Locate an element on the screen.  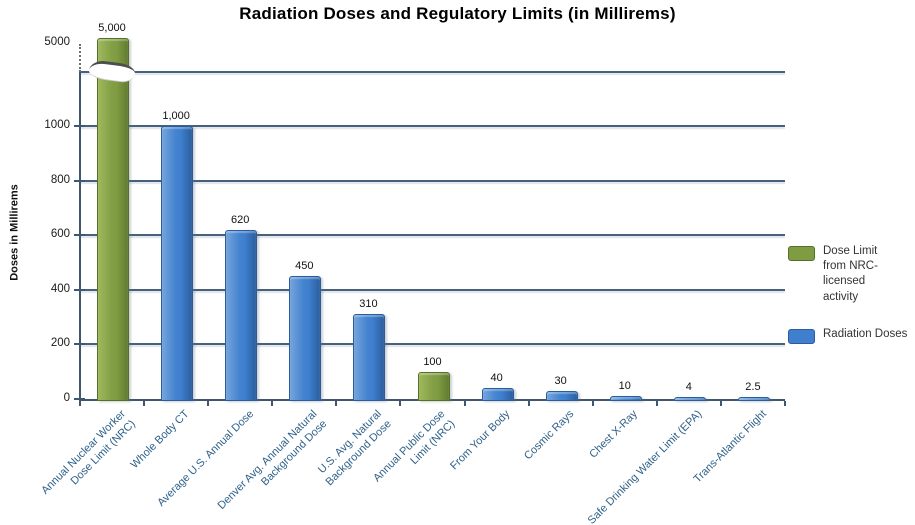
y-axis-line is located at coordinates (80, 236).